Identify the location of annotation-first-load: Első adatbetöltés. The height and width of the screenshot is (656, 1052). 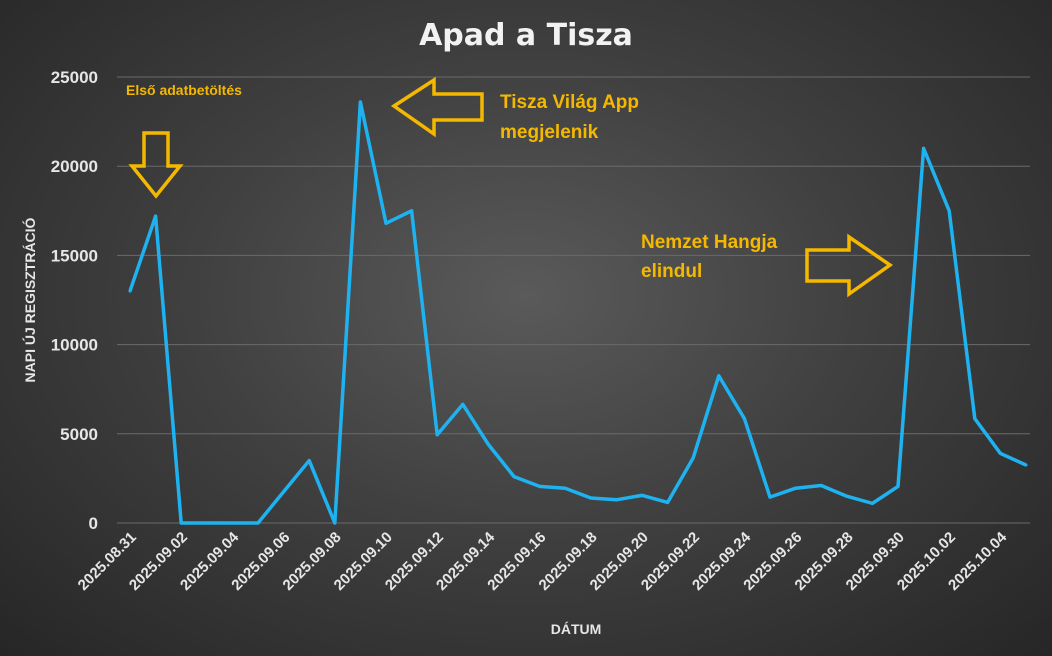
(184, 90).